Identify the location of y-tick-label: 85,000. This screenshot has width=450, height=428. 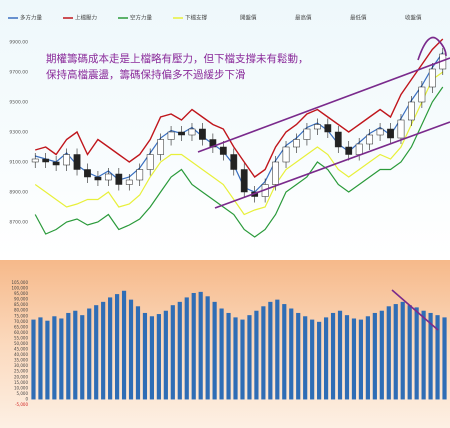
(21, 304).